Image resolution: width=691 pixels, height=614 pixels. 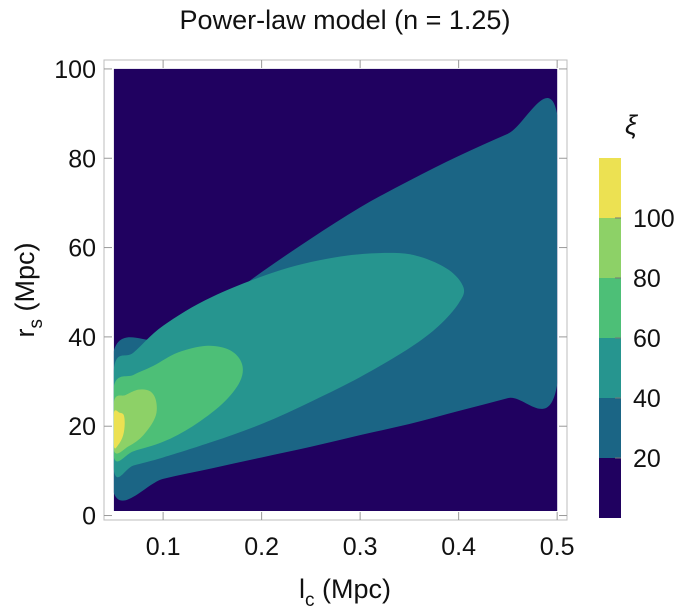 What do you see at coordinates (353, 589) in the screenshot?
I see `x-axis-label-unit: (Mpc)` at bounding box center [353, 589].